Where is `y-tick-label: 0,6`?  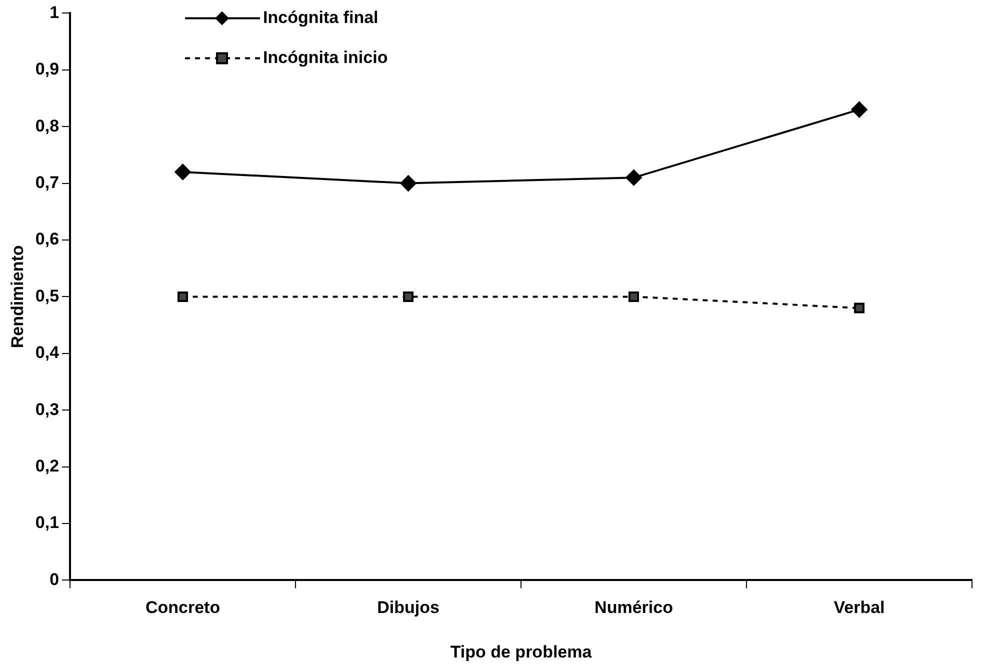 y-tick-label: 0,6 is located at coordinates (47, 239).